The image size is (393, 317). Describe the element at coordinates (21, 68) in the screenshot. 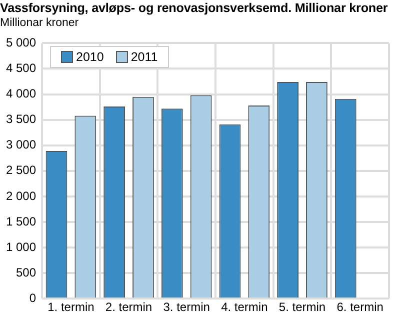

I see `y-tick-label: 4 500` at that location.